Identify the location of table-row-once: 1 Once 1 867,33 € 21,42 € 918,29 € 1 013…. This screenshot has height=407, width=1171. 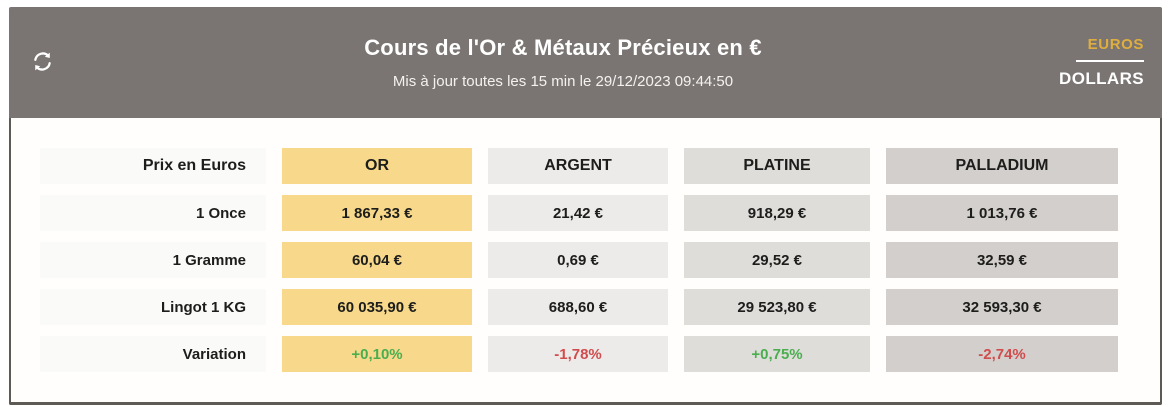
(600, 213).